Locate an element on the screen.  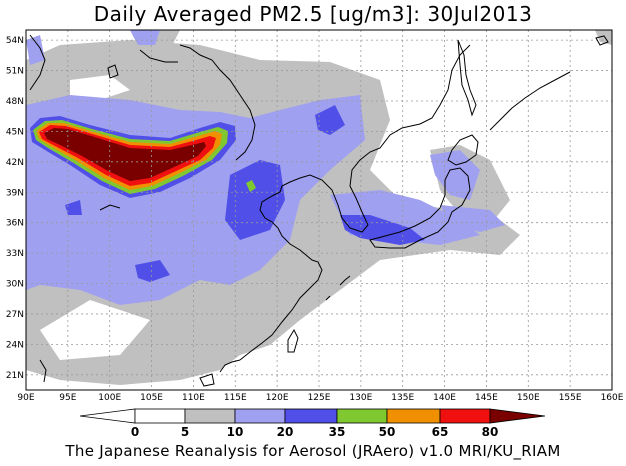
colorbar-label: 0 is located at coordinates (135, 432).